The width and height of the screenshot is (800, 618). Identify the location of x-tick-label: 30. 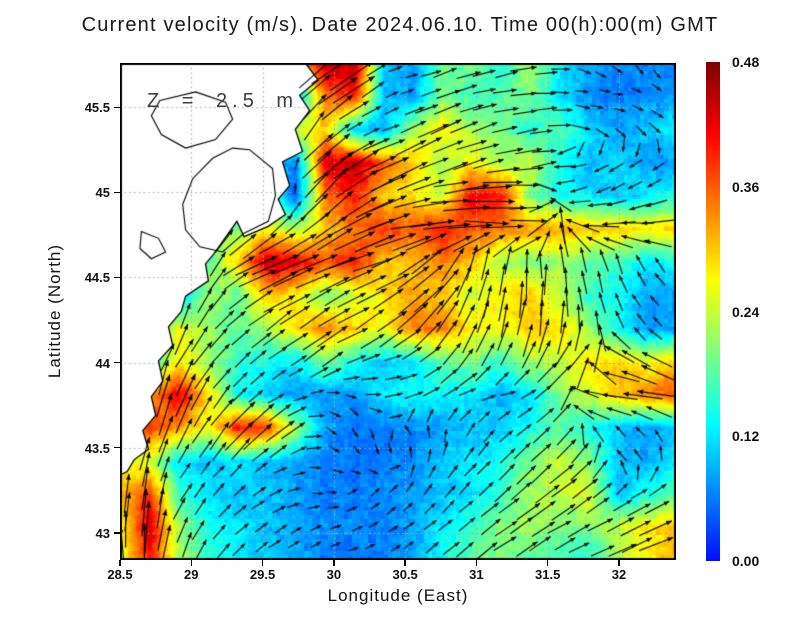
(334, 574).